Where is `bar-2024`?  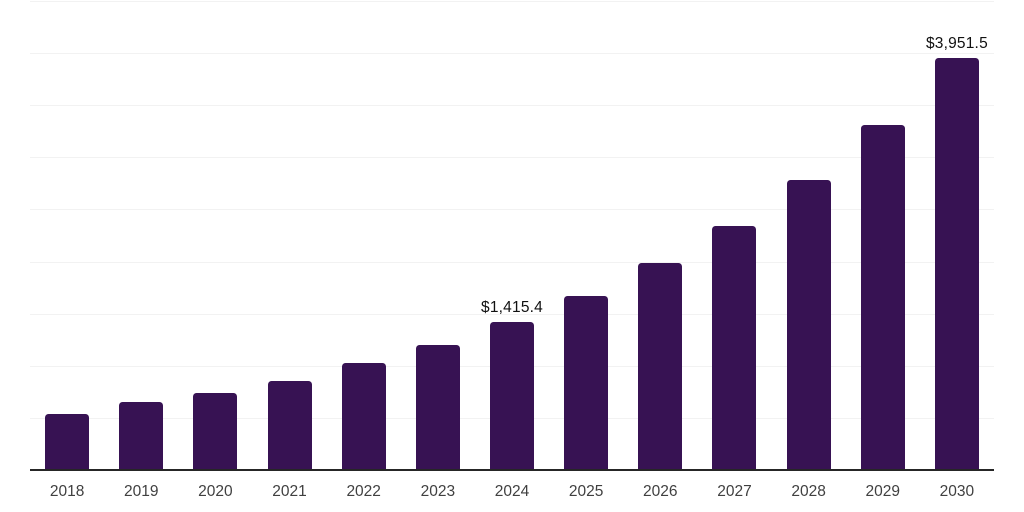
bar-2024 is located at coordinates (512, 396).